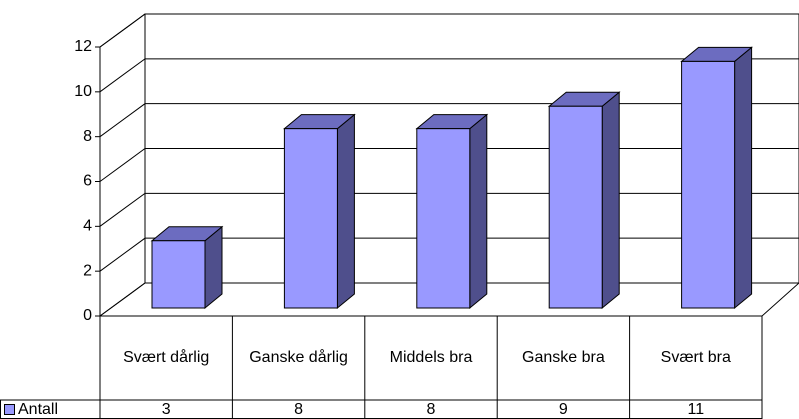  I want to click on value-label: 9, so click(563, 409).